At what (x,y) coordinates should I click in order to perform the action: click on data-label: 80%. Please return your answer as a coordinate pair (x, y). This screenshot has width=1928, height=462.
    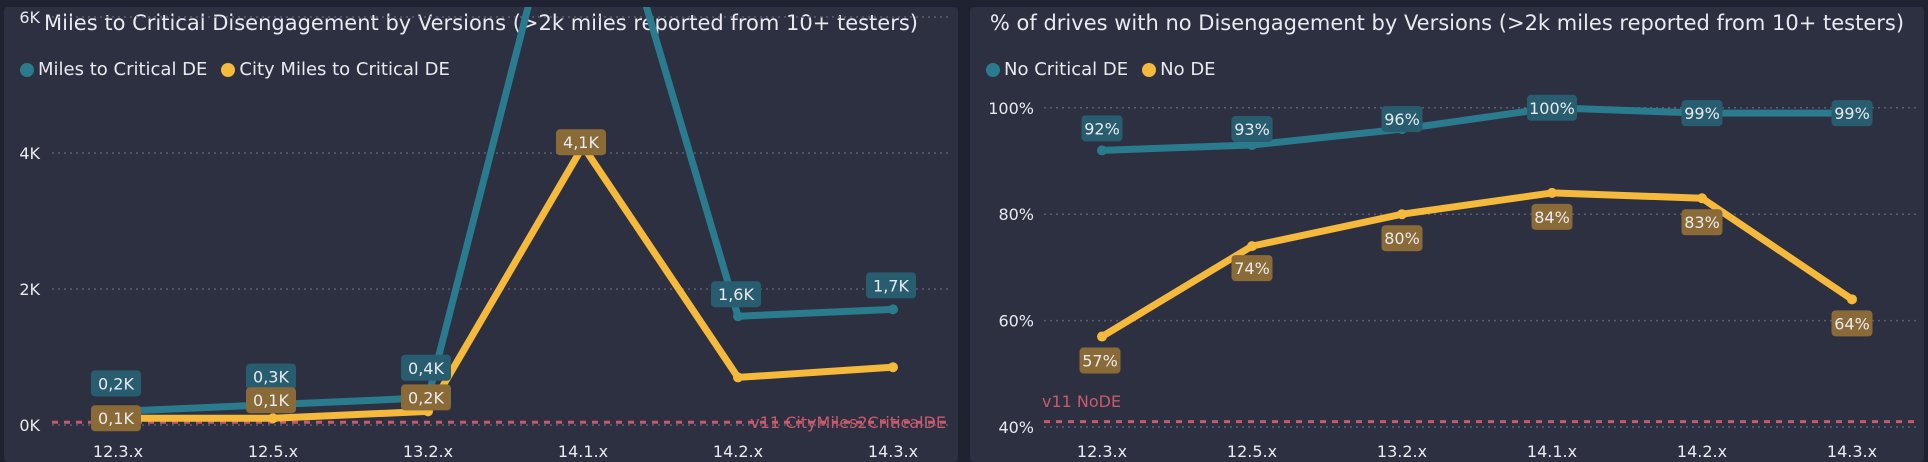
    Looking at the image, I should click on (1402, 238).